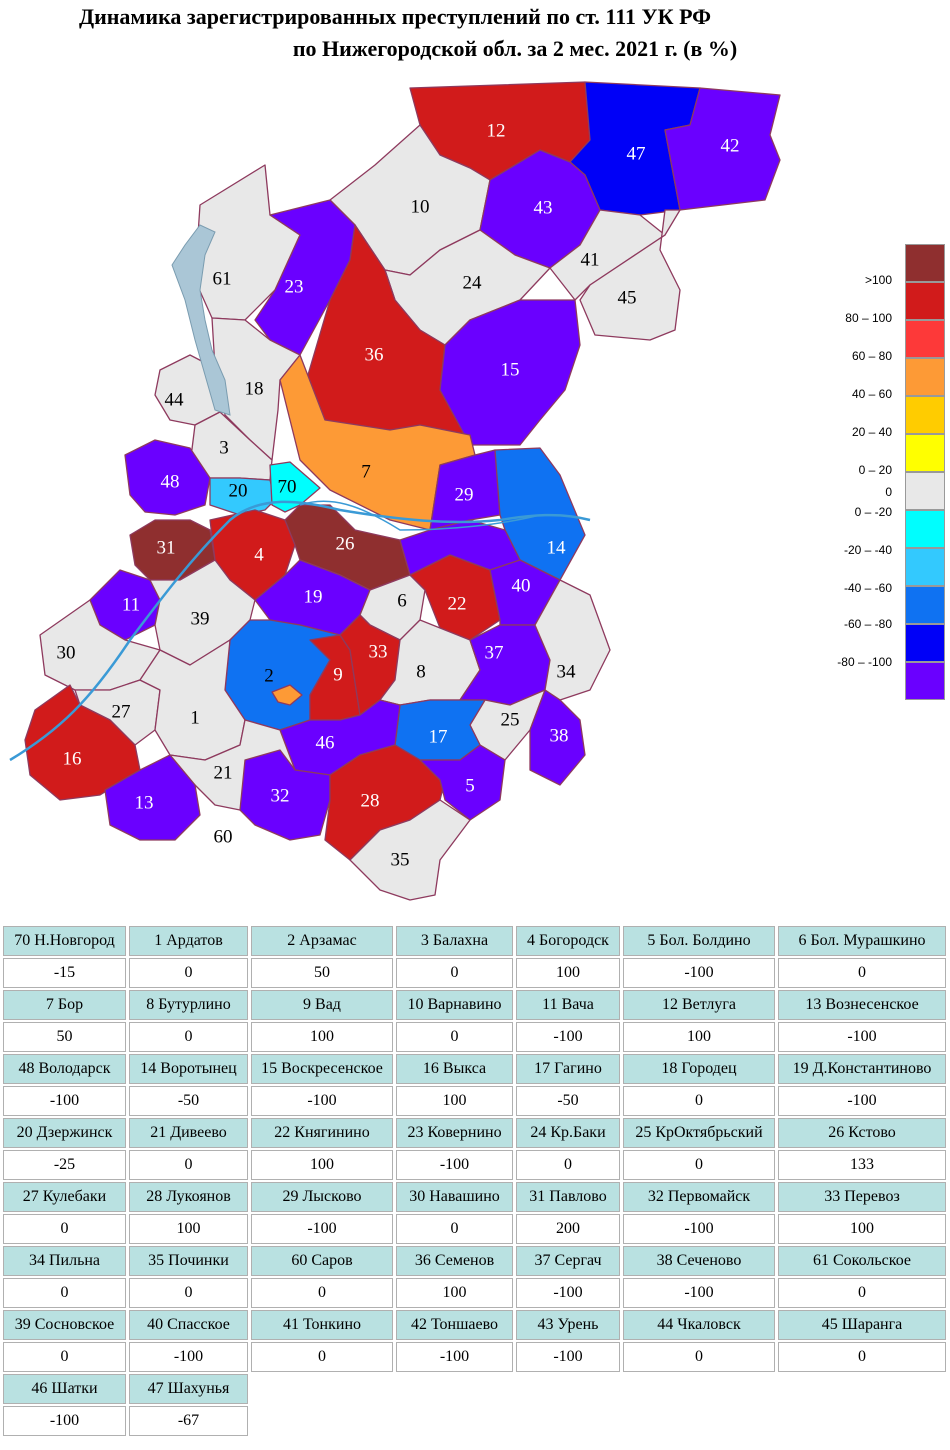  Describe the element at coordinates (454, 1133) in the screenshot. I see `region-name-cell: 23 Ковернино` at that location.